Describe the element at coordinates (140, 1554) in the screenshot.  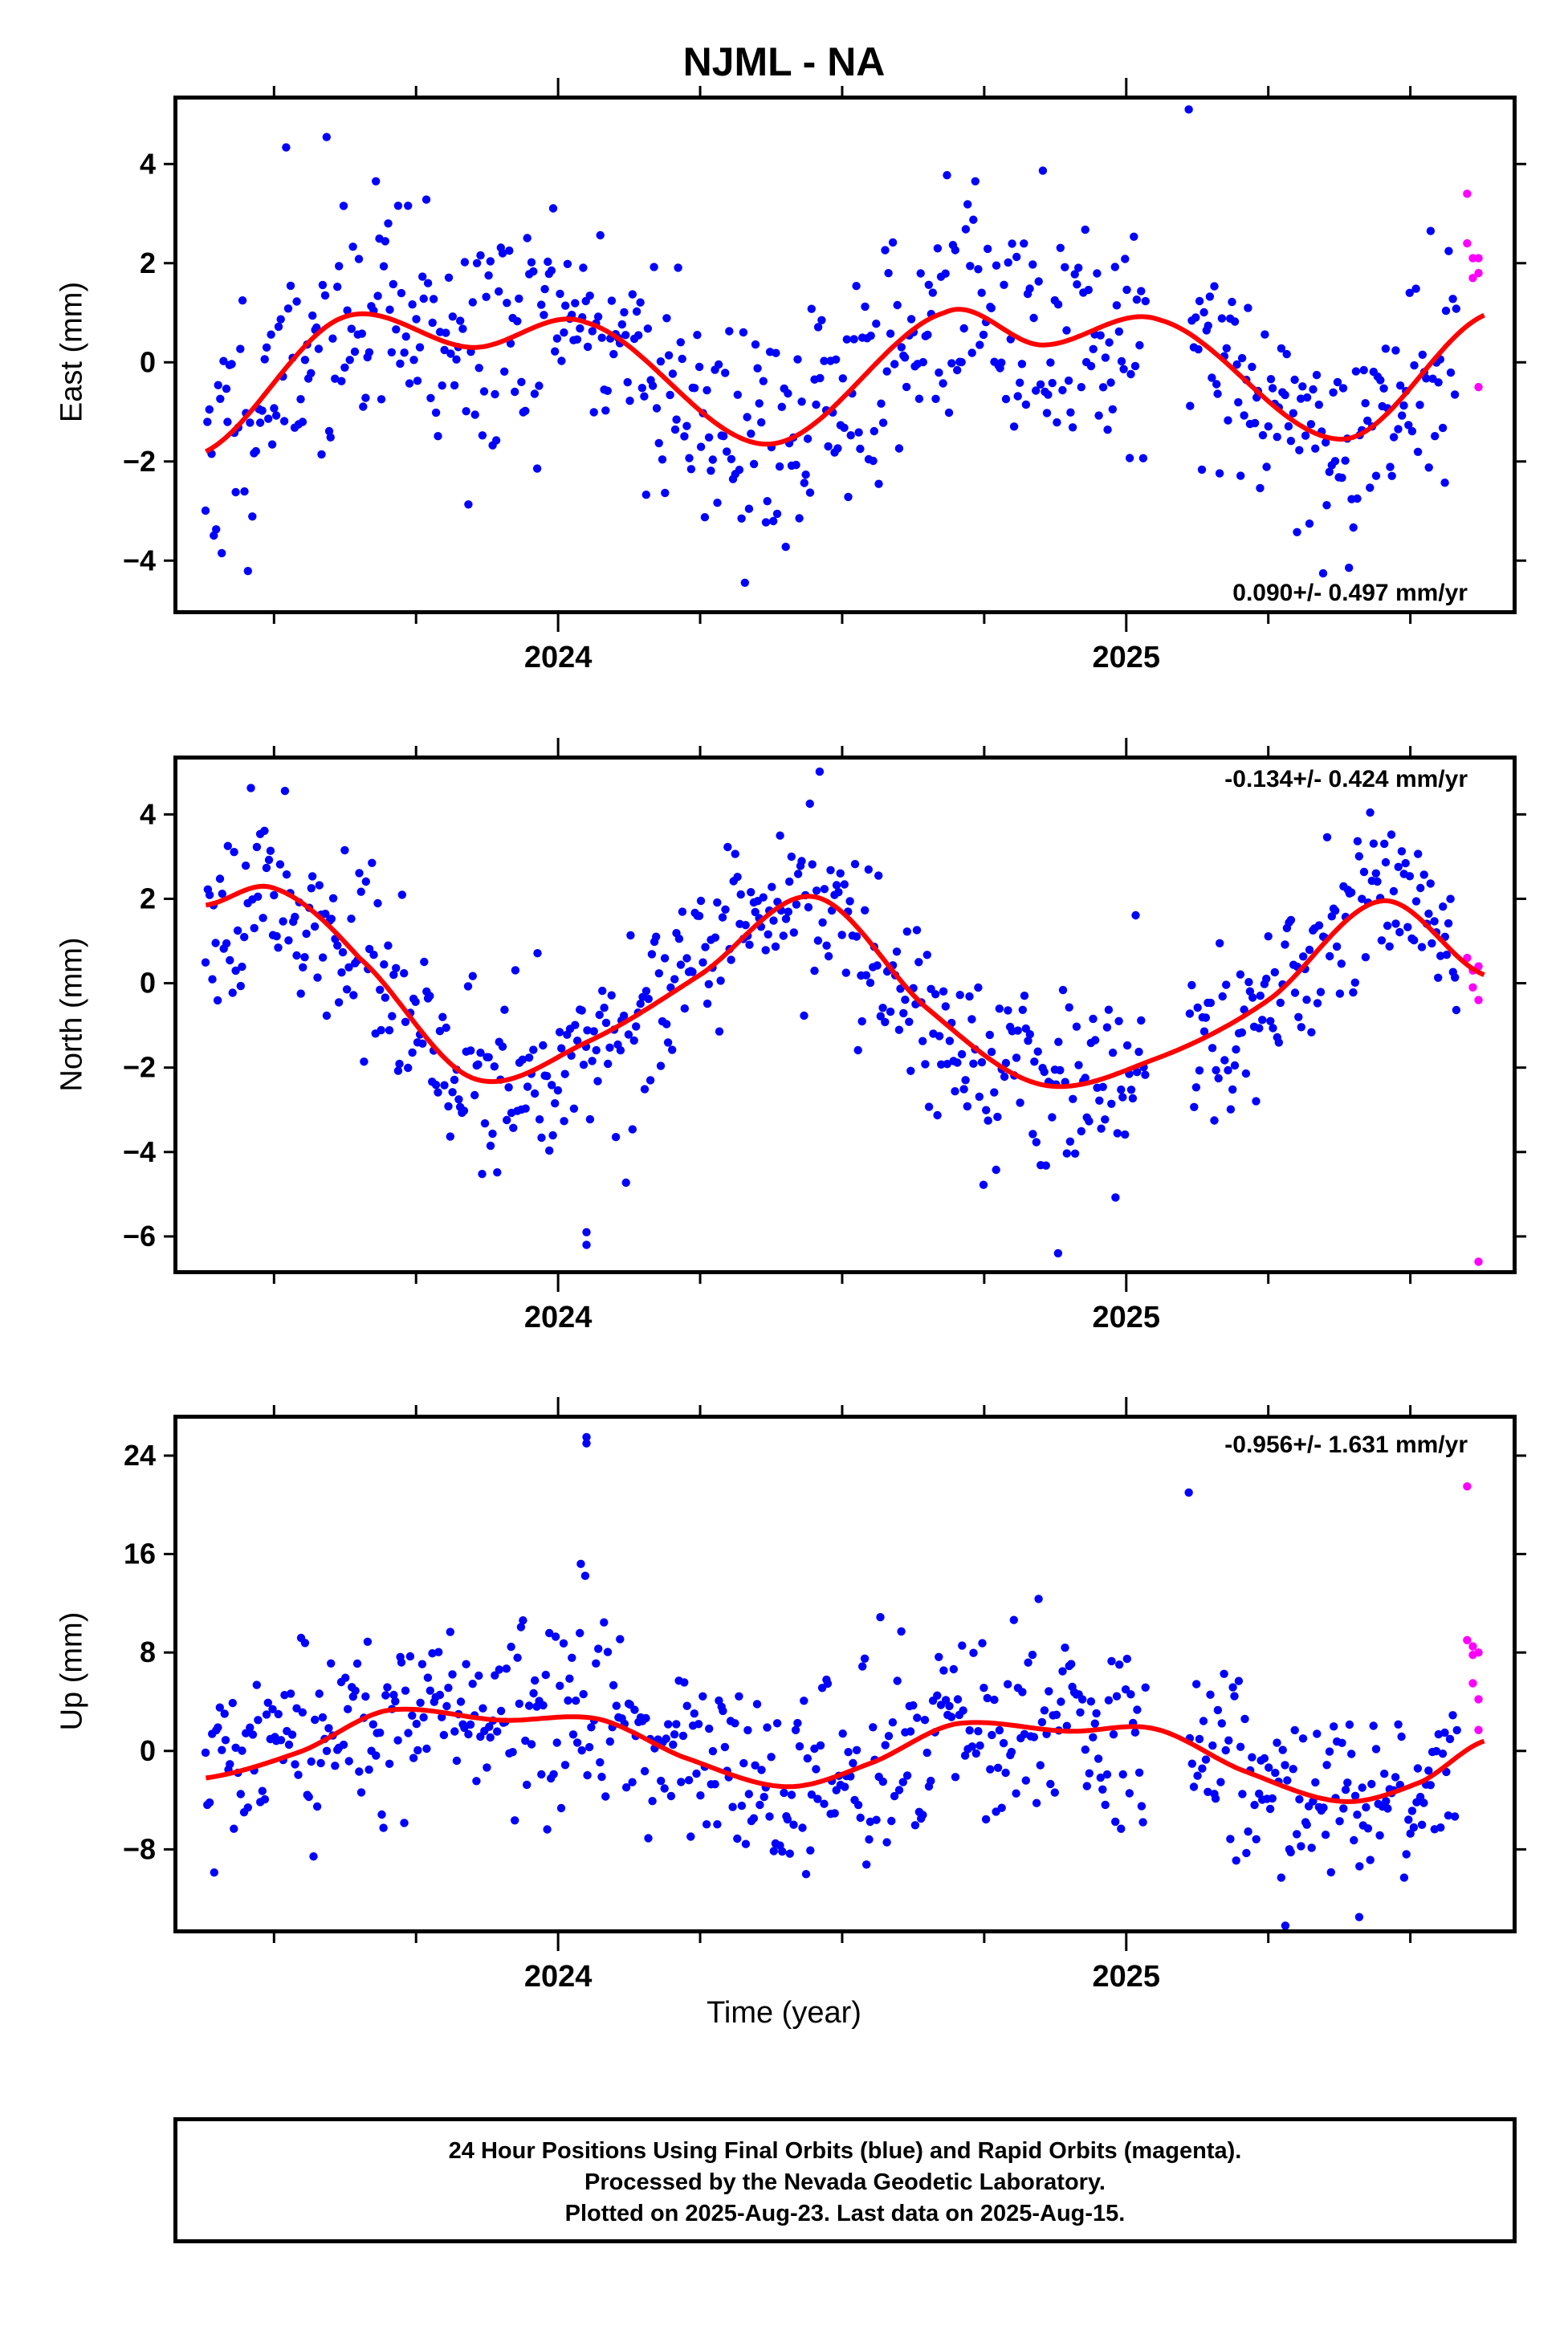
I see `up-ytick-label: 16` at that location.